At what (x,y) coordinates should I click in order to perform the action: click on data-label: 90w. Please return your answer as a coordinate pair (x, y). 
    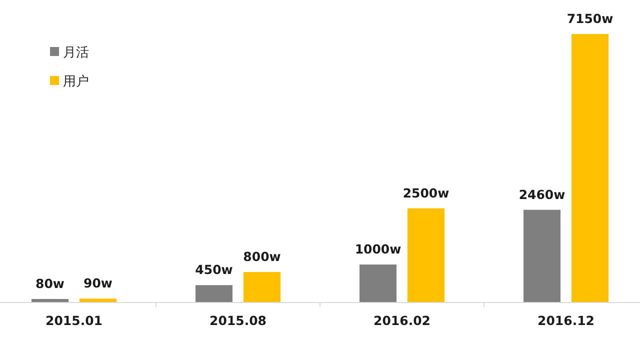
    Looking at the image, I should click on (98, 283).